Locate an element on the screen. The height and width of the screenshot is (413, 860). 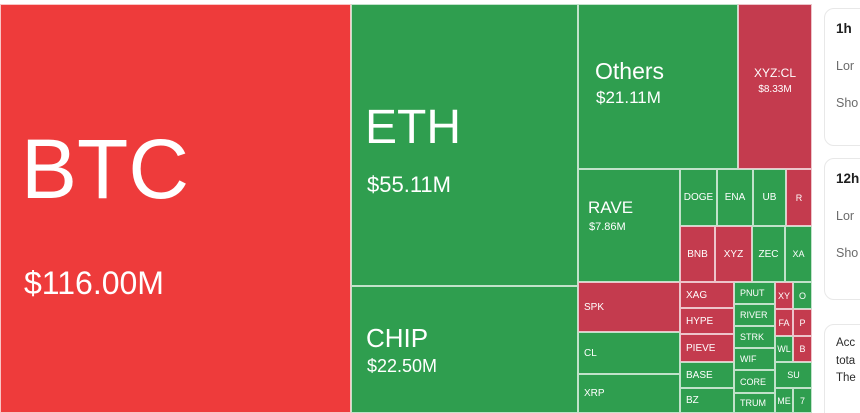
tile-symbol: XRP is located at coordinates (594, 393).